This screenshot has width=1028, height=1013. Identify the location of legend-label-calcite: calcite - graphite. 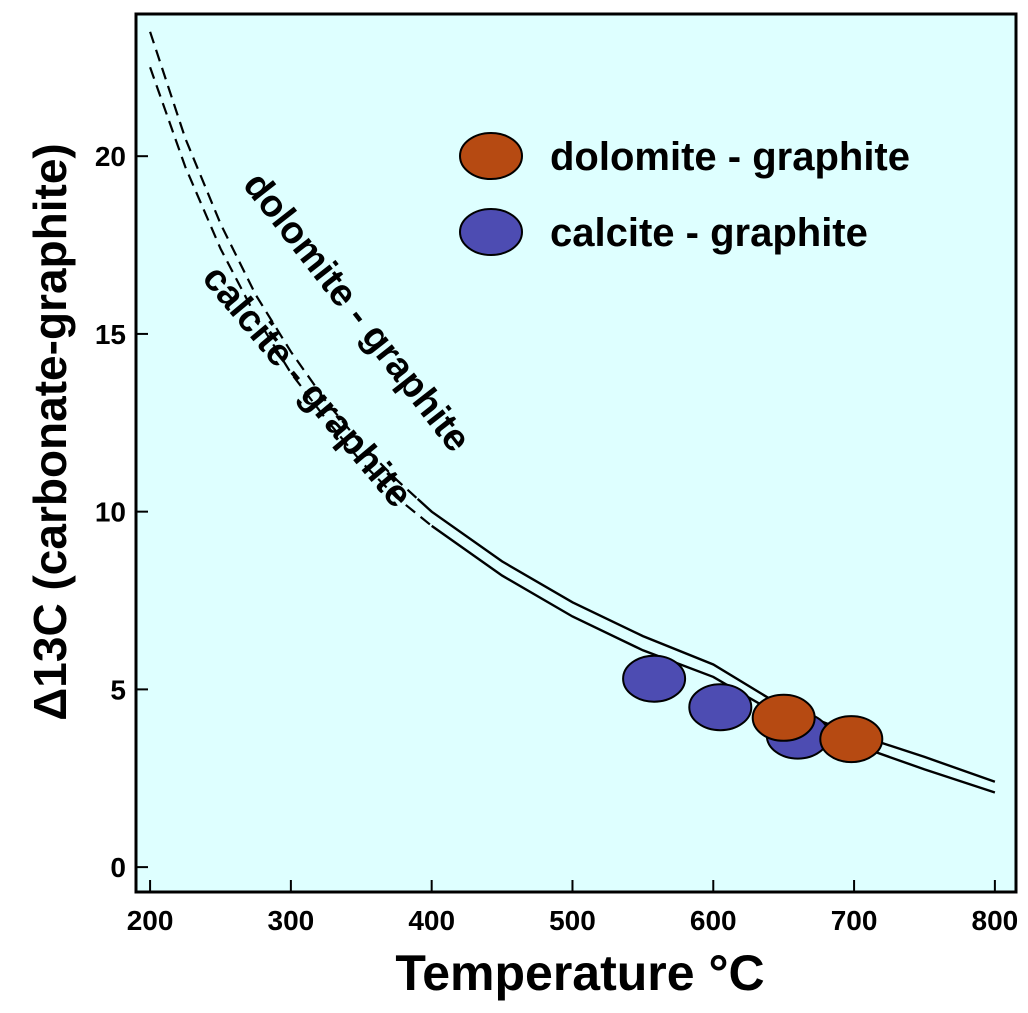
(709, 233).